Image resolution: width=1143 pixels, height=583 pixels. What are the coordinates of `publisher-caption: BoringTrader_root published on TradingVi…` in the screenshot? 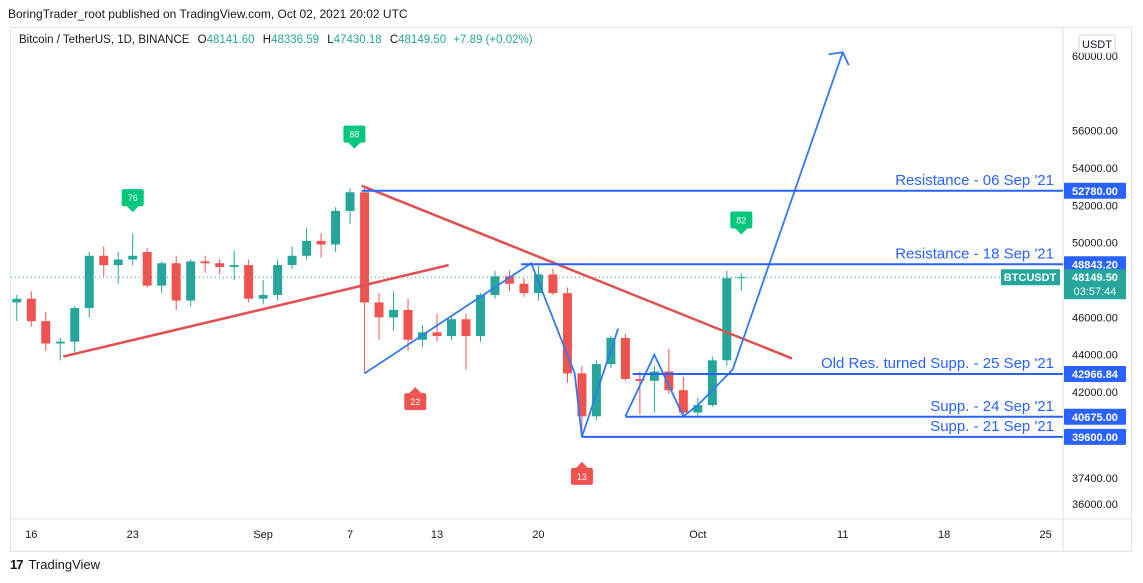 It's located at (208, 14).